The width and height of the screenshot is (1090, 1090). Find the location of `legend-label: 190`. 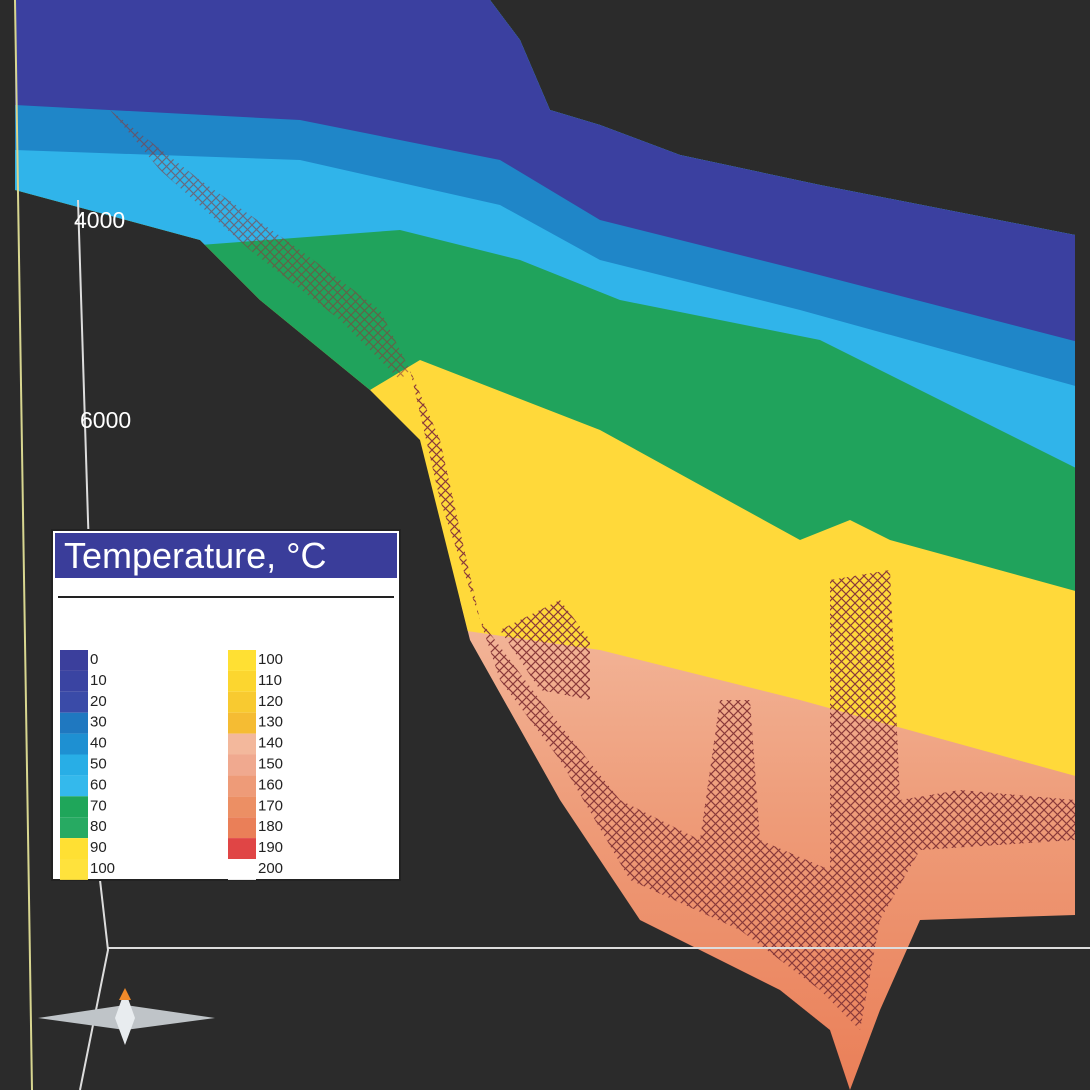

legend-label: 190 is located at coordinates (270, 847).